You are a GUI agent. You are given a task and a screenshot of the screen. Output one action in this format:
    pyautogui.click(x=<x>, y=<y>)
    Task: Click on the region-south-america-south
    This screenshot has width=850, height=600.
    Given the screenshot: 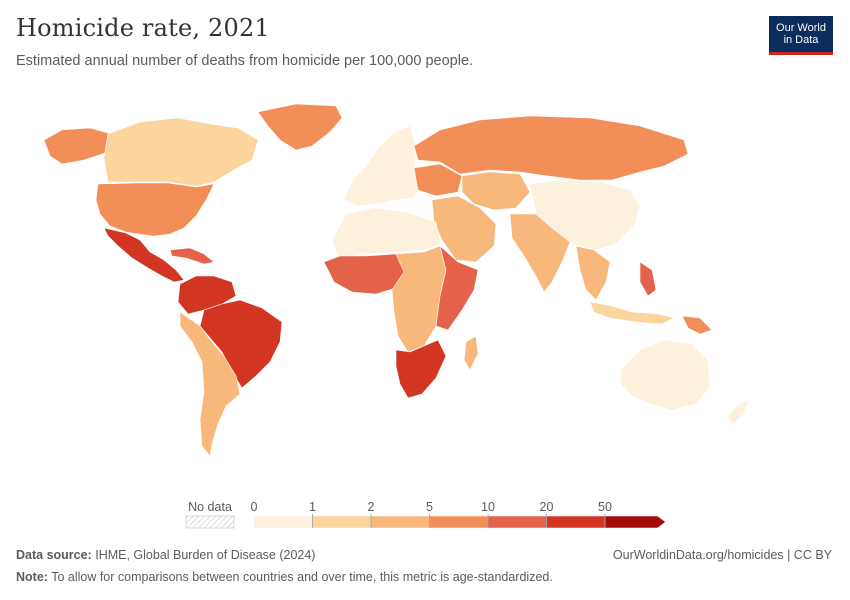 What is the action you would take?
    pyautogui.click(x=210, y=384)
    